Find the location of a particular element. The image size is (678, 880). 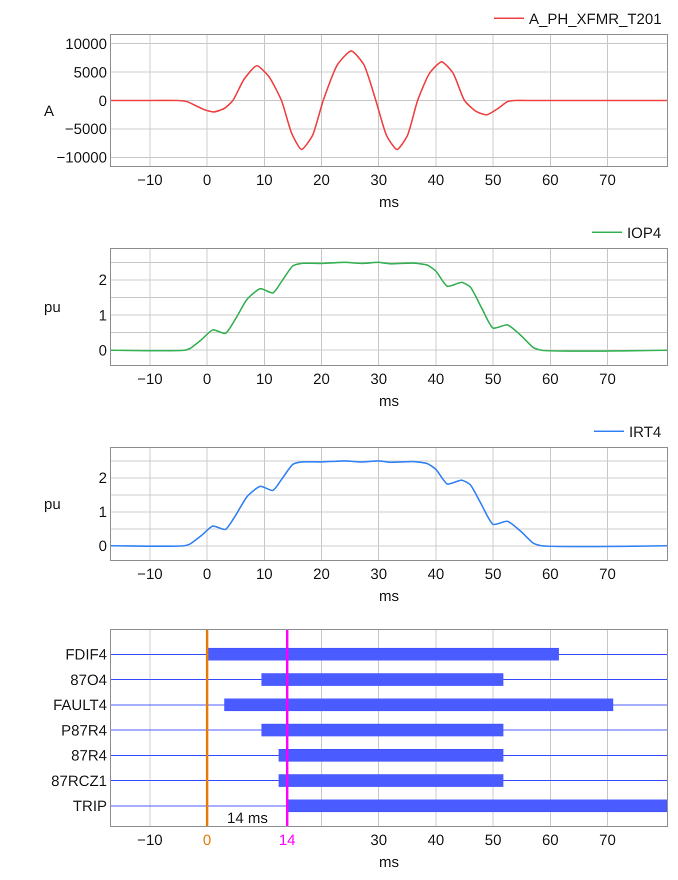

x-tick-label: 14 is located at coordinates (287, 840).